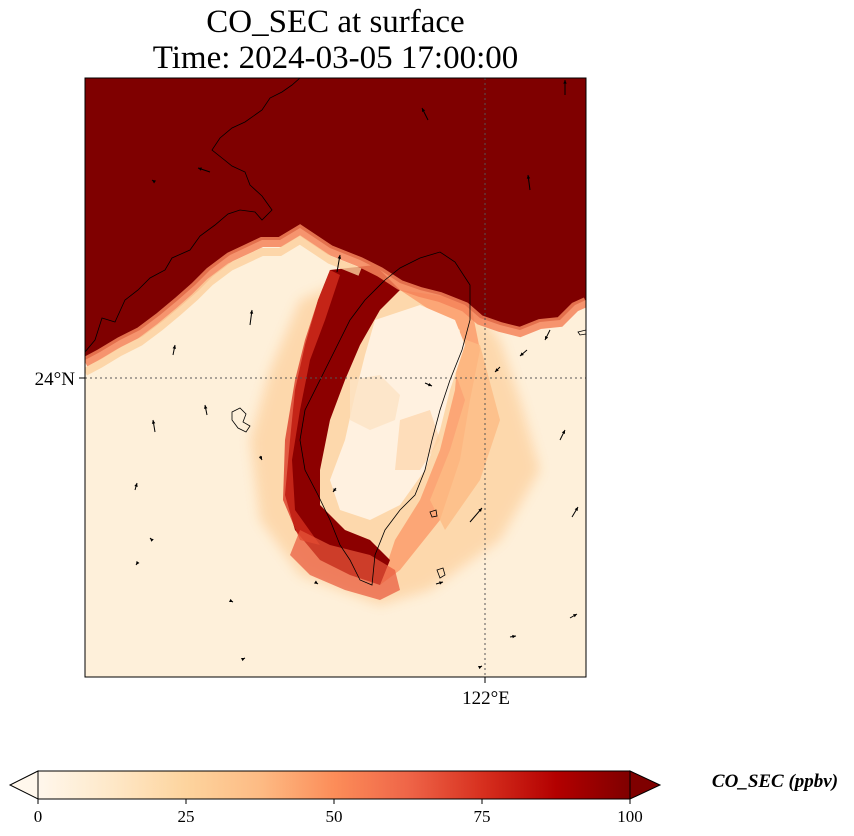 This screenshot has width=854, height=836. Describe the element at coordinates (482, 816) in the screenshot. I see `colorbar-tick-label-75: 75` at that location.